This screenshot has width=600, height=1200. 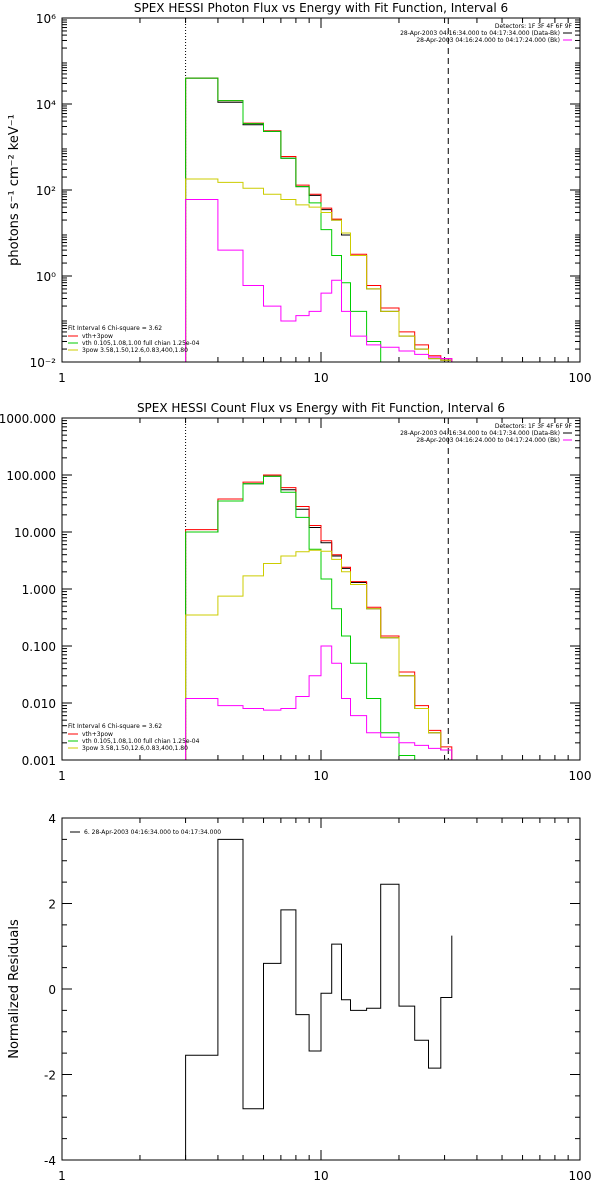 What do you see at coordinates (46, 105) in the screenshot?
I see `y-tick-label: 10⁴` at bounding box center [46, 105].